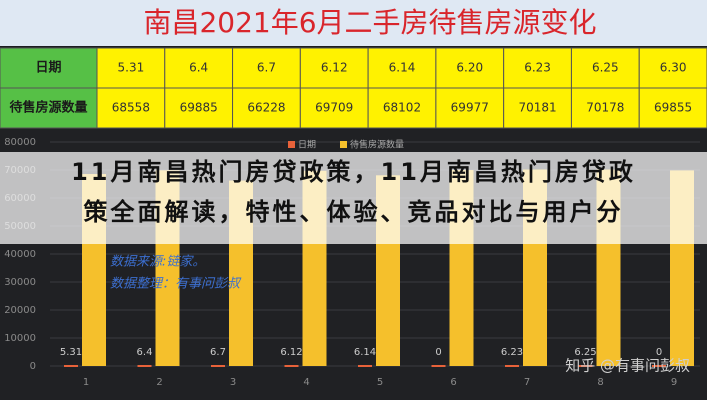 This screenshot has height=400, width=707. Describe the element at coordinates (266, 68) in the screenshot. I see `table-cell-text: 6.7` at that location.